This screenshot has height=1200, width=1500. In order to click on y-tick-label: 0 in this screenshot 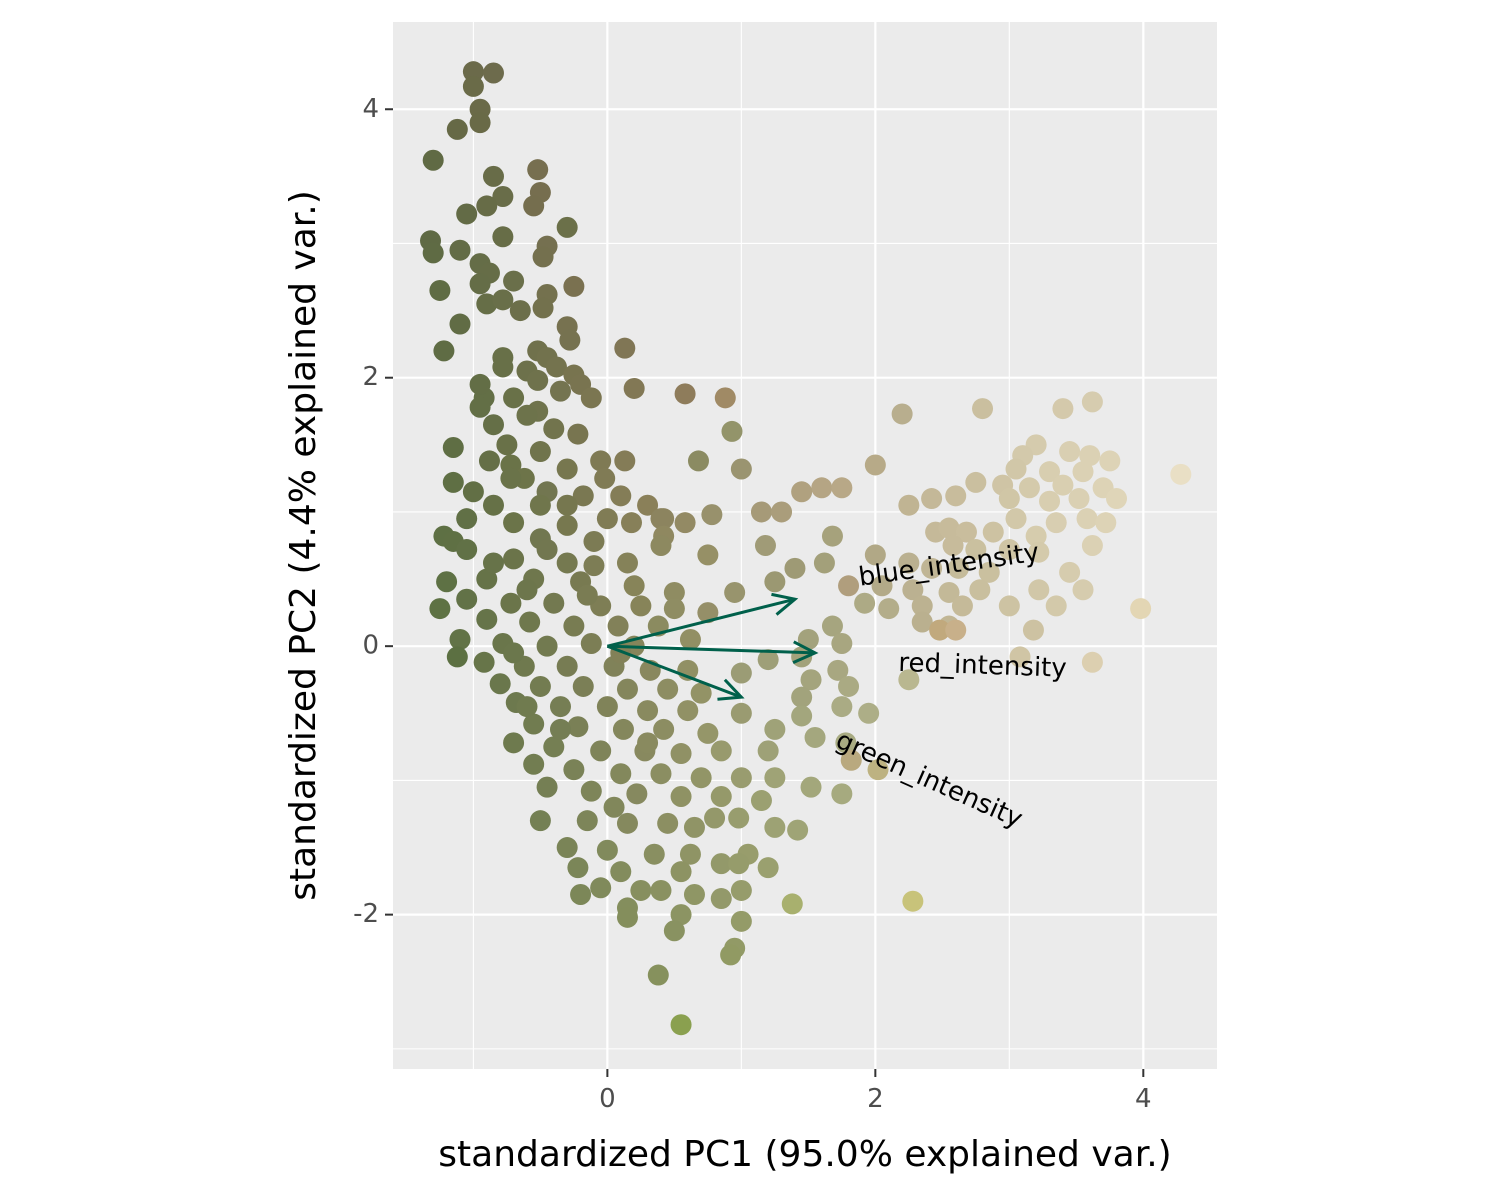, I will do `click(370, 646)`.